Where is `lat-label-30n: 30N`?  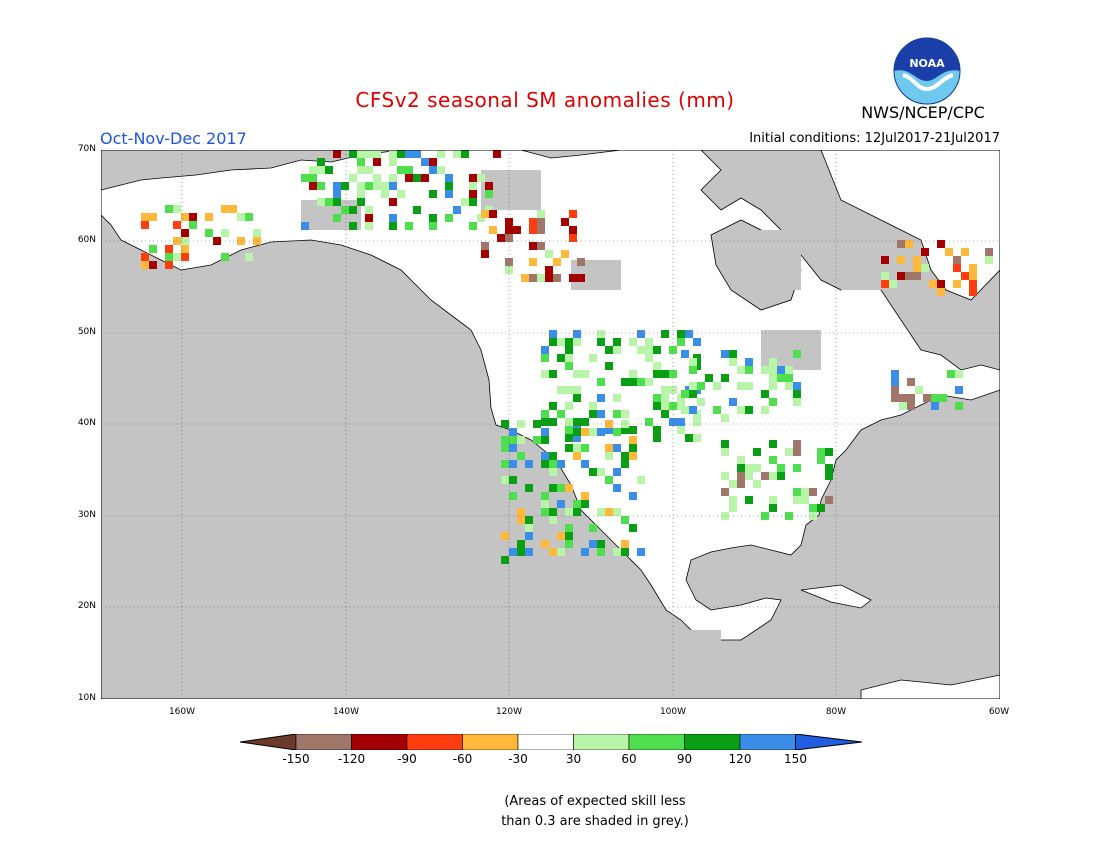 lat-label-30n: 30N is located at coordinates (86, 515).